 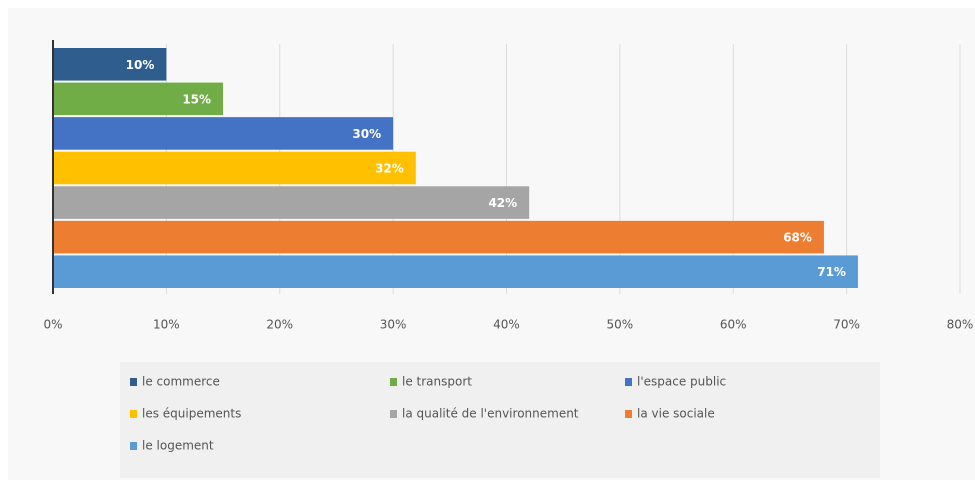 I want to click on value-label: 10%, so click(x=140, y=65).